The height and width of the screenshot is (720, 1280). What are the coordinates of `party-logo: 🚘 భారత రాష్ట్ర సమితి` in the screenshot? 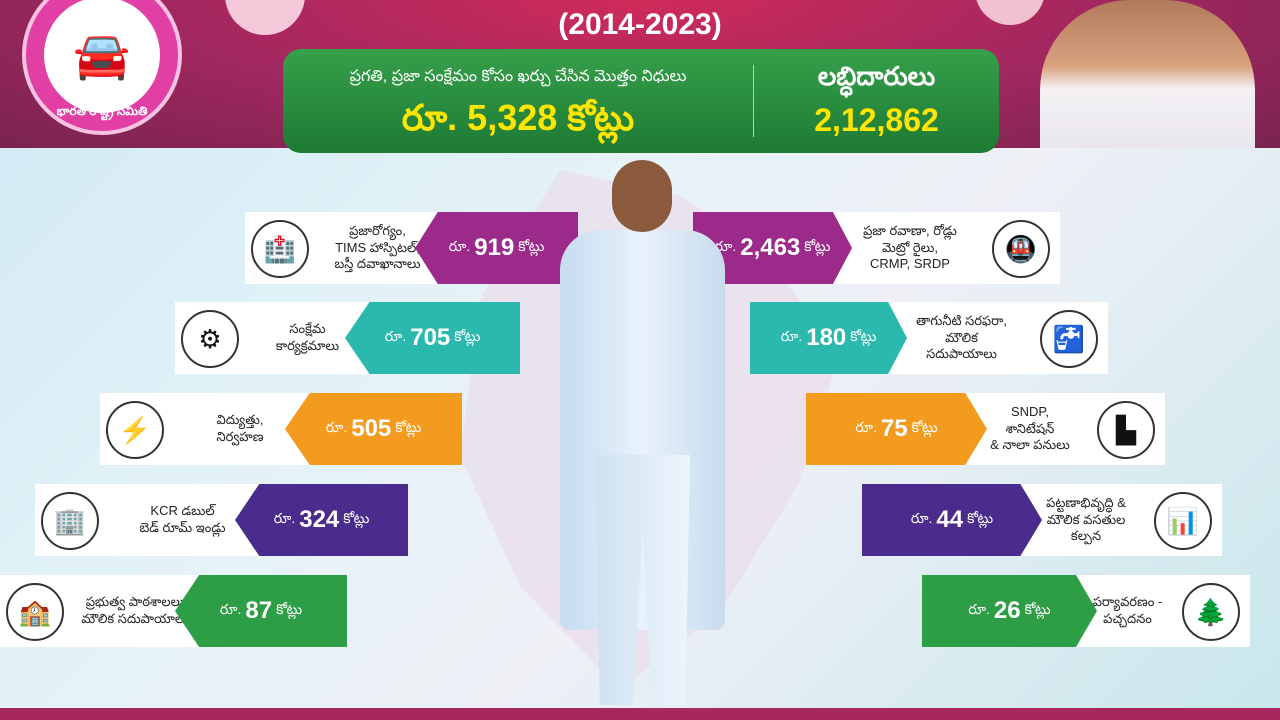 It's located at (102, 67).